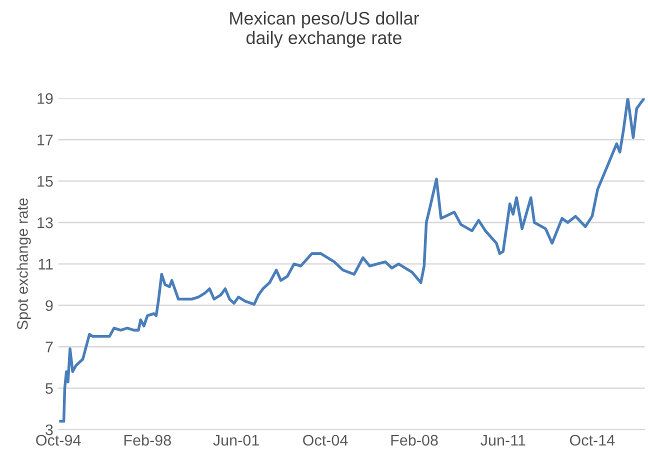 The image size is (648, 457). What do you see at coordinates (45, 181) in the screenshot?
I see `y-tick-label: 15` at bounding box center [45, 181].